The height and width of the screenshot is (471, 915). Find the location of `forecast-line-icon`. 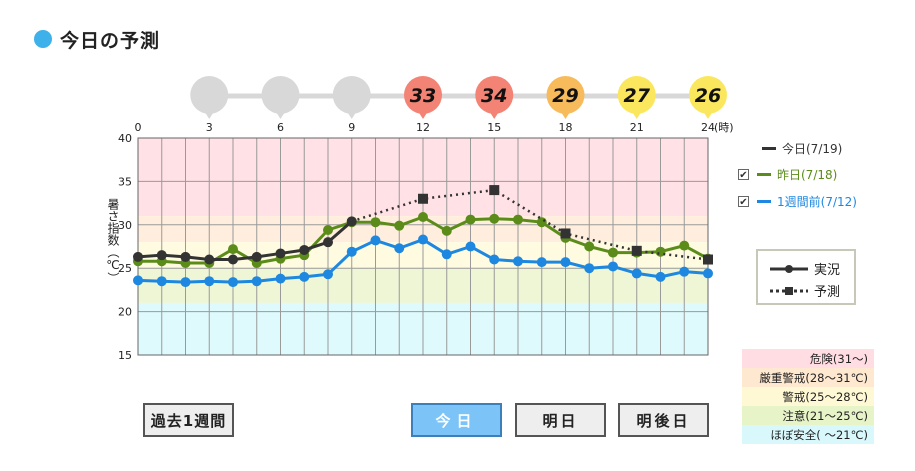

forecast-line-icon is located at coordinates (789, 290).